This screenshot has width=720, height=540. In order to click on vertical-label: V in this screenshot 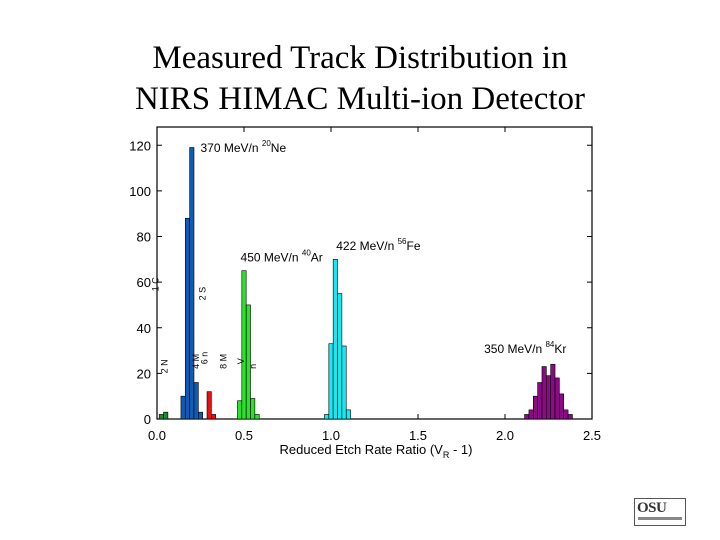, I will do `click(241, 361)`.